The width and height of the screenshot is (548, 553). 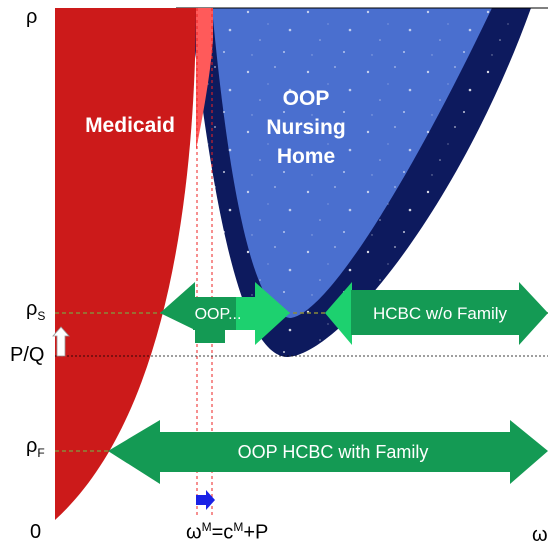 I want to click on plus-p: +P, so click(x=256, y=532).